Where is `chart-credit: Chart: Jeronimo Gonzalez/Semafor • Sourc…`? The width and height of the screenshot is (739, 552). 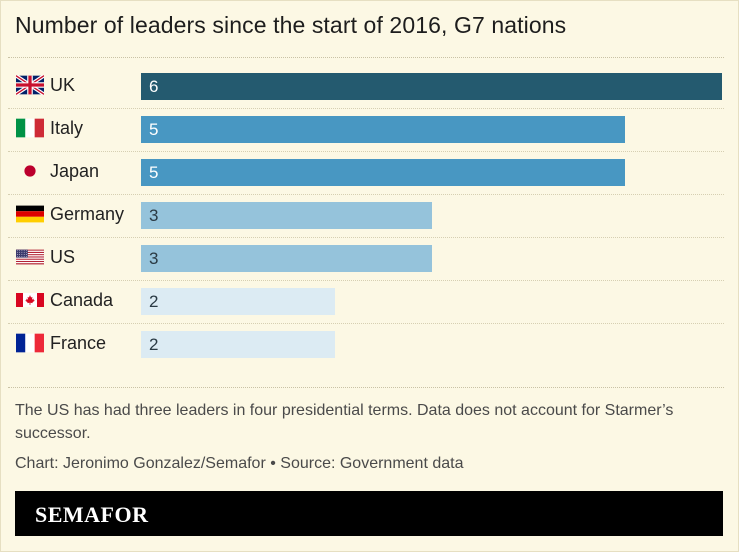
chart-credit: Chart: Jeronimo Gonzalez/Semafor • Sourc… is located at coordinates (239, 463).